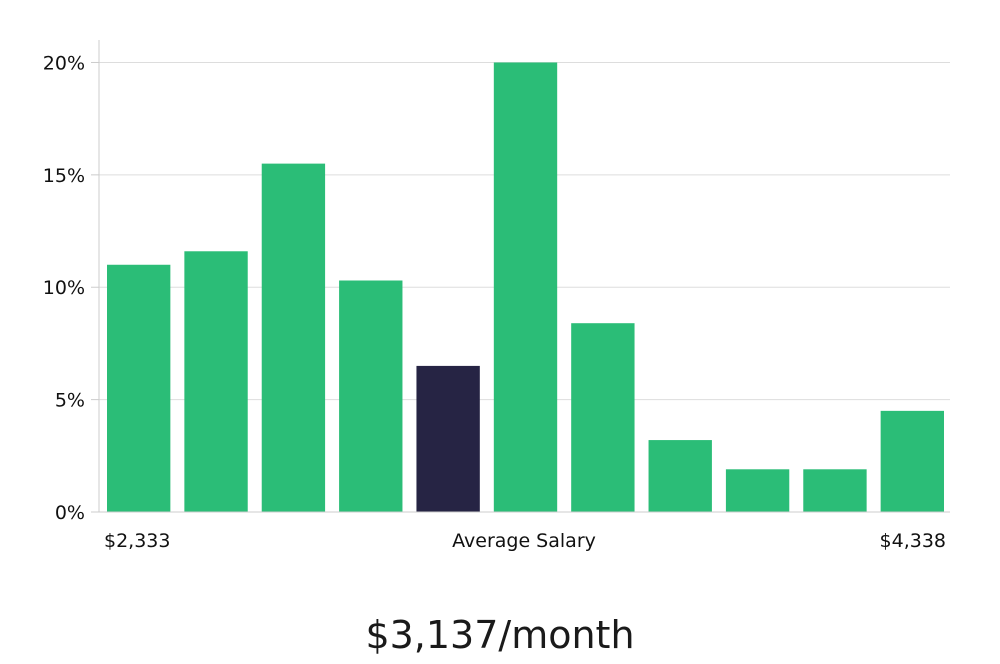 This screenshot has height=664, width=1000. Describe the element at coordinates (64, 63) in the screenshot. I see `y-tick-label: 20%` at that location.